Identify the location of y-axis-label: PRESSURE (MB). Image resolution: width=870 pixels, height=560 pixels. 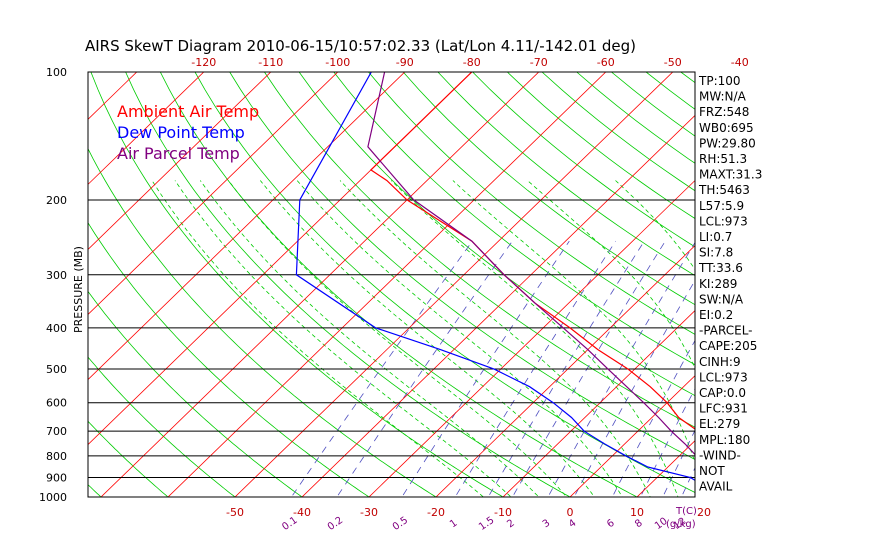
(78, 289).